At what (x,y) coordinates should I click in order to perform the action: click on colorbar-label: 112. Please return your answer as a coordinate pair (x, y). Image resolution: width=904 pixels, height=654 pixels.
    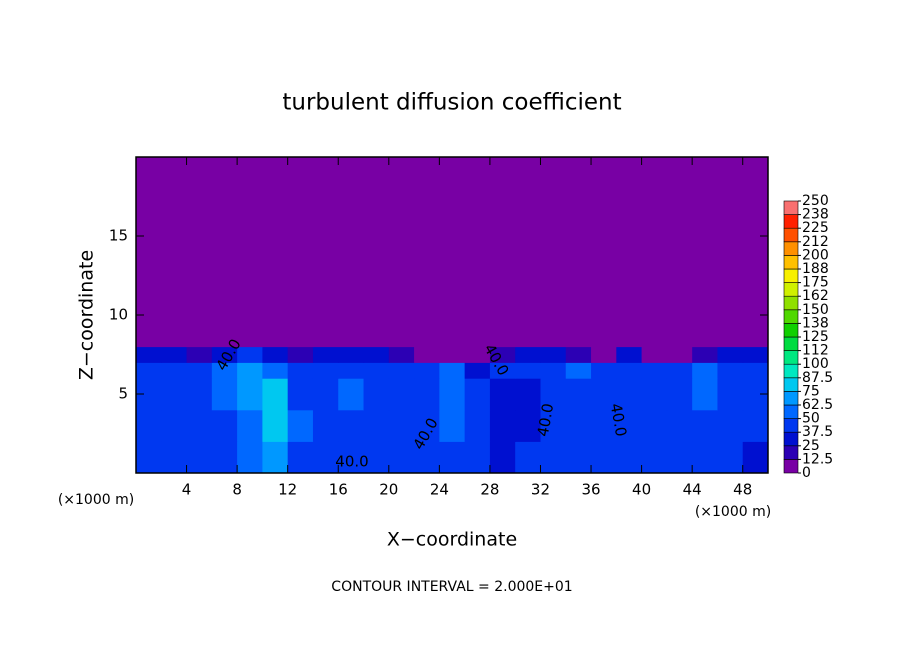
    Looking at the image, I should click on (815, 351).